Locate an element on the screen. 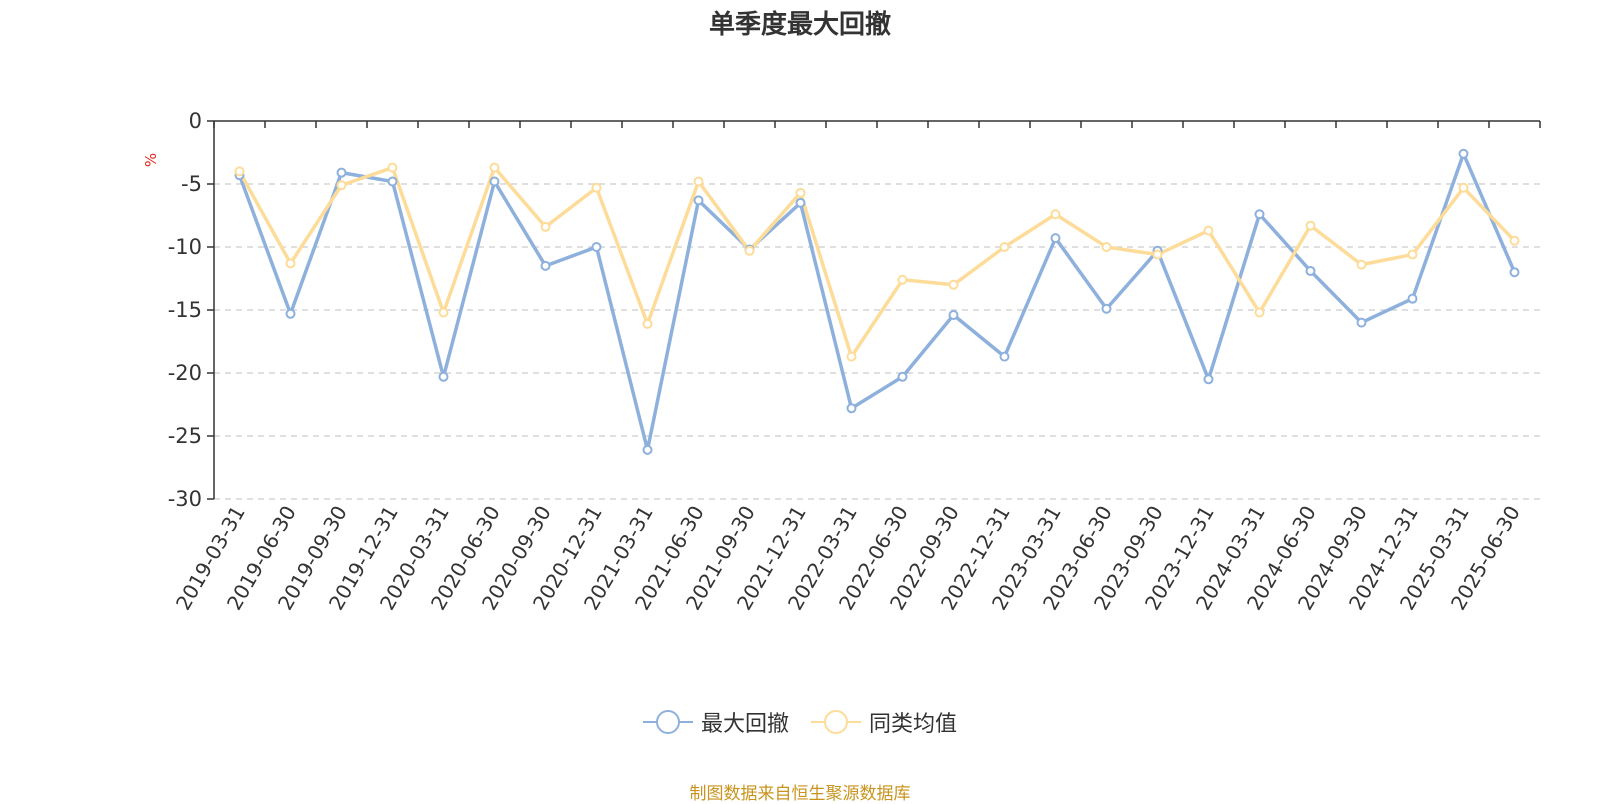  y-tick-label: -25 is located at coordinates (185, 436).